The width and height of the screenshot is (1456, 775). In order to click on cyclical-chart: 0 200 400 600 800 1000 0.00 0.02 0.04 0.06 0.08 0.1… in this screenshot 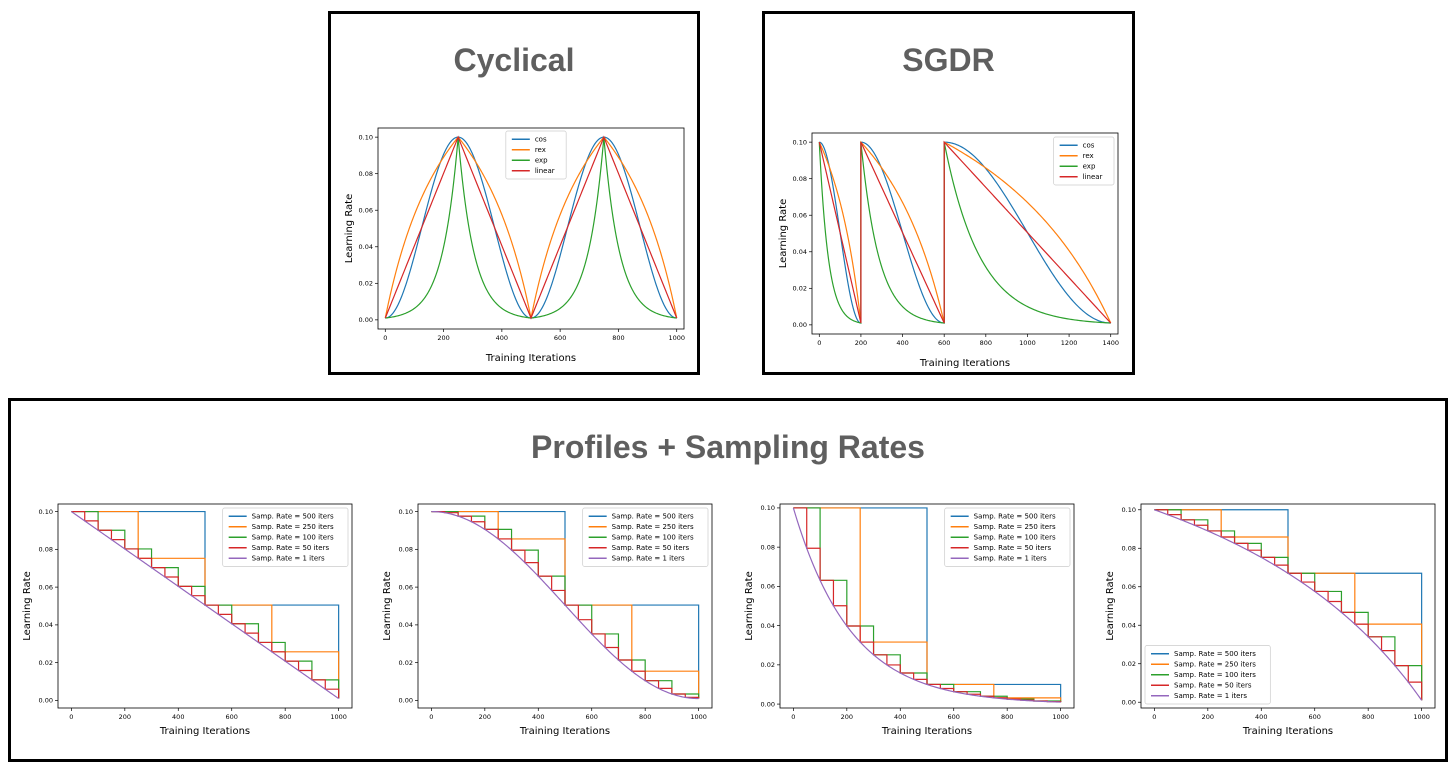, I will do `click(514, 245)`.